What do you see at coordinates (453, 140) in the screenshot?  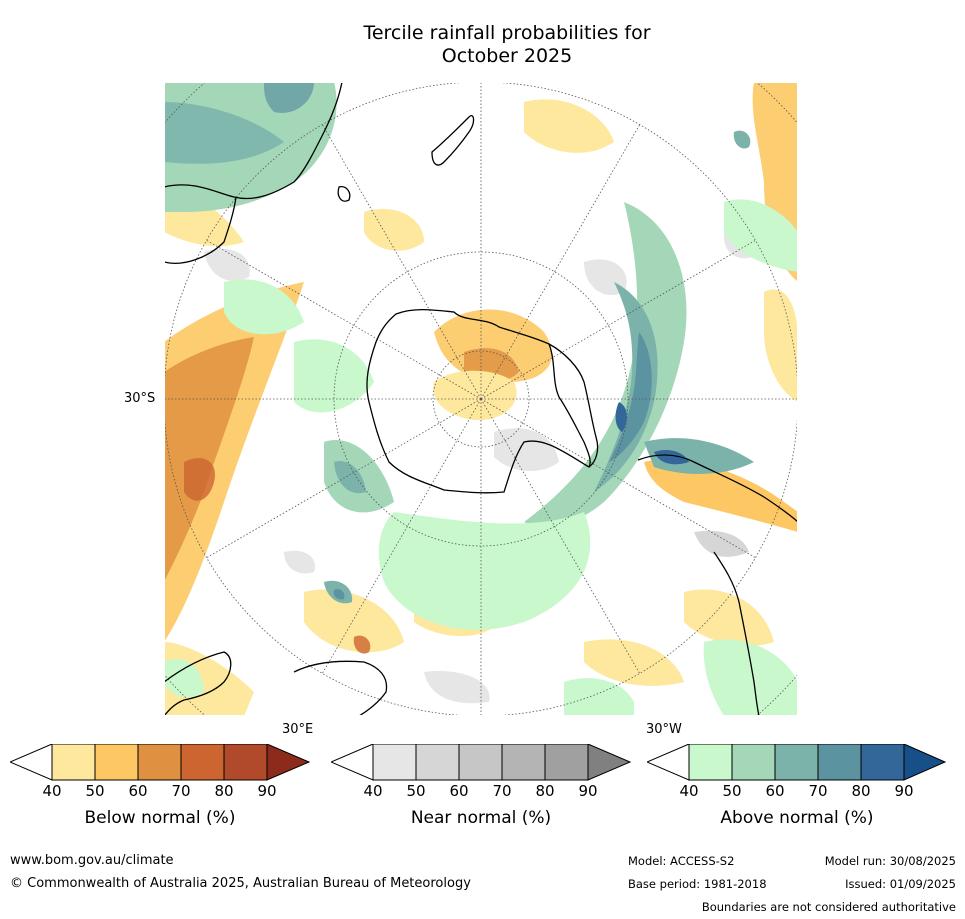 I see `new-zealand-coast` at bounding box center [453, 140].